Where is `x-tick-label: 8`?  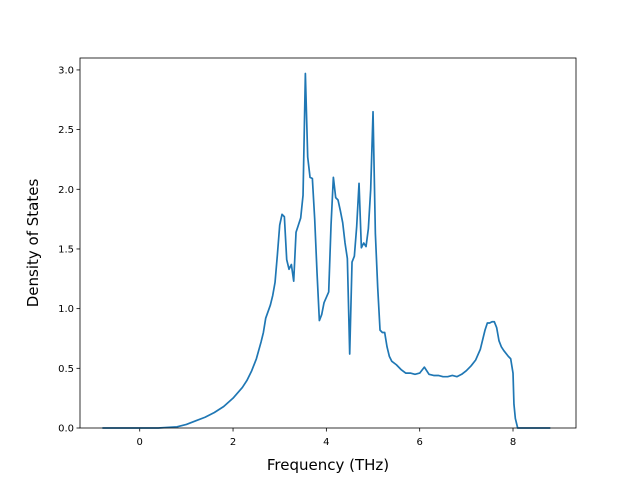
x-tick-label: 8 is located at coordinates (513, 442).